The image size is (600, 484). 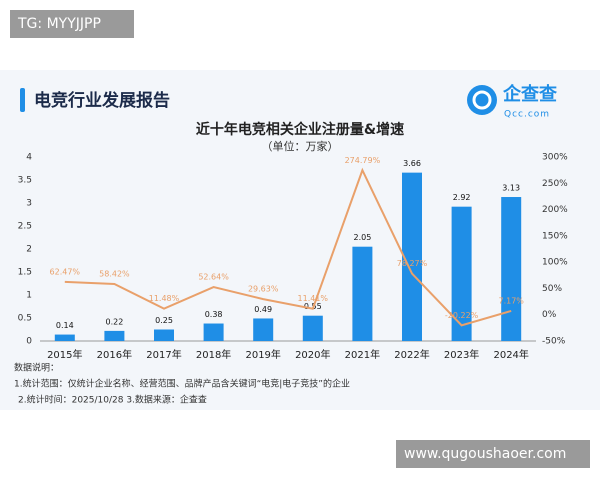 What do you see at coordinates (29, 250) in the screenshot?
I see `y-tick-label: 2` at bounding box center [29, 250].